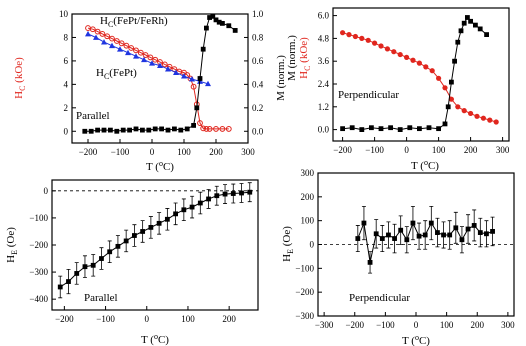 The width and height of the screenshot is (526, 346). I want to click on x-axis-label: T (oC), so click(416, 339).